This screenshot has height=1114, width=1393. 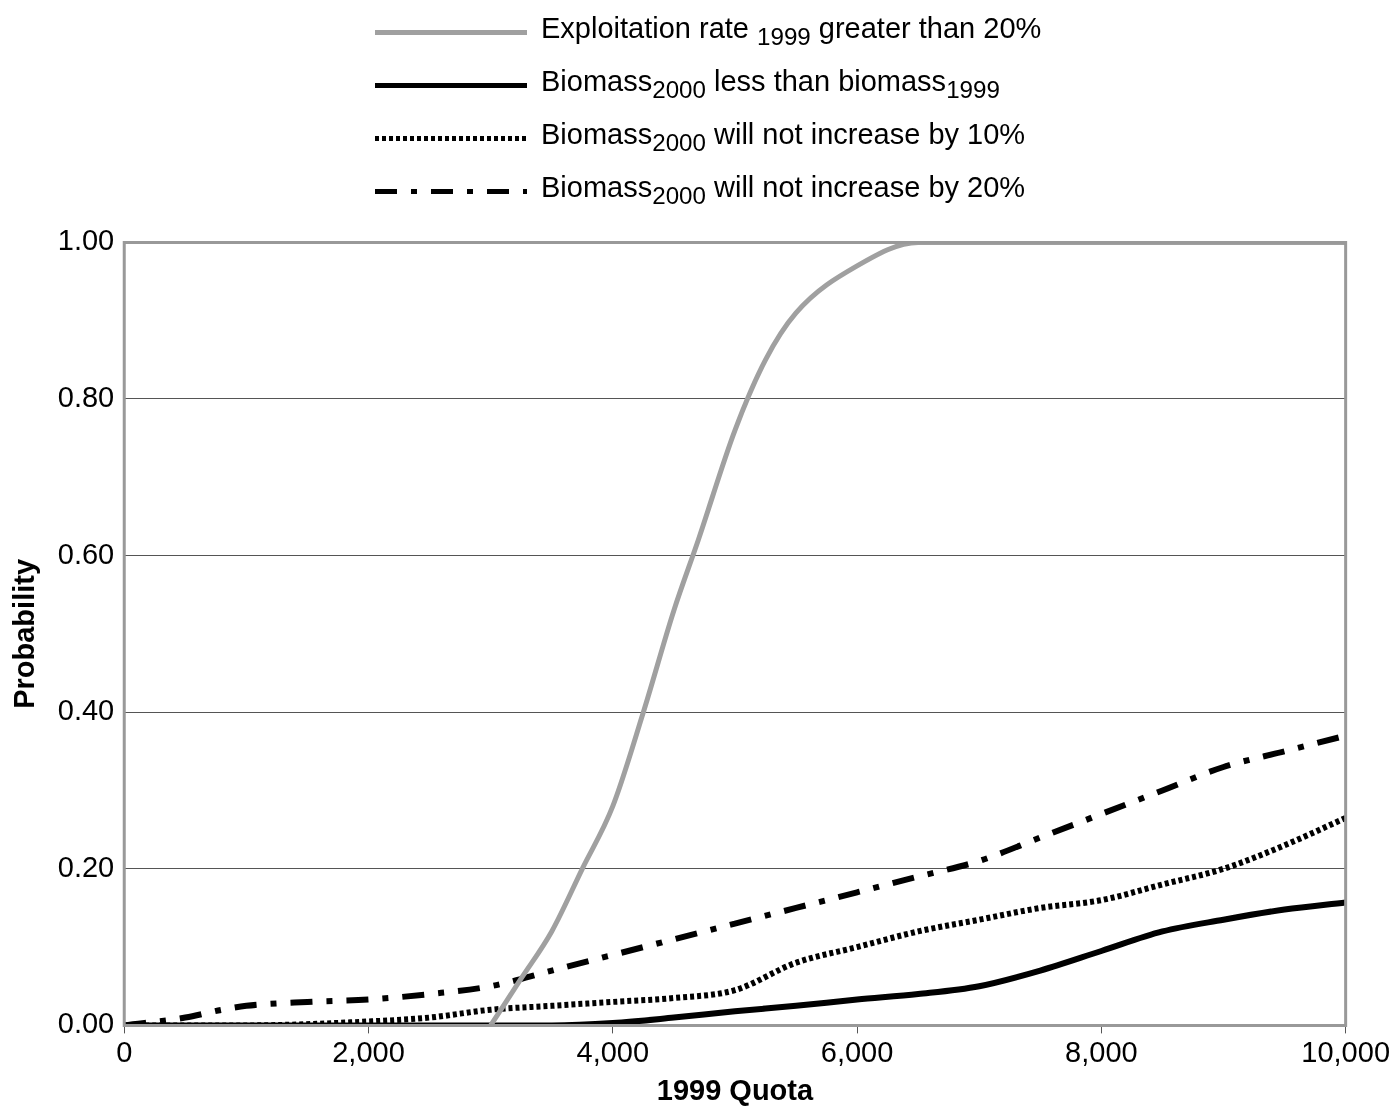 What do you see at coordinates (86, 397) in the screenshot?
I see `y-tick-label: 0.80` at bounding box center [86, 397].